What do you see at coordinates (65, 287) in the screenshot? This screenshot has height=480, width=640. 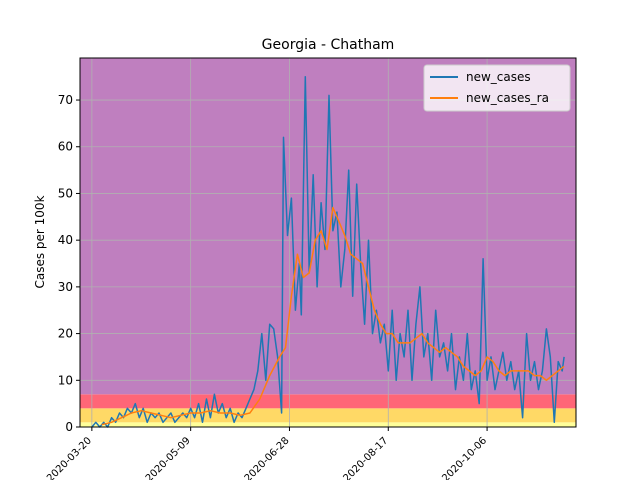 I see `y-tick-label: 30` at bounding box center [65, 287].